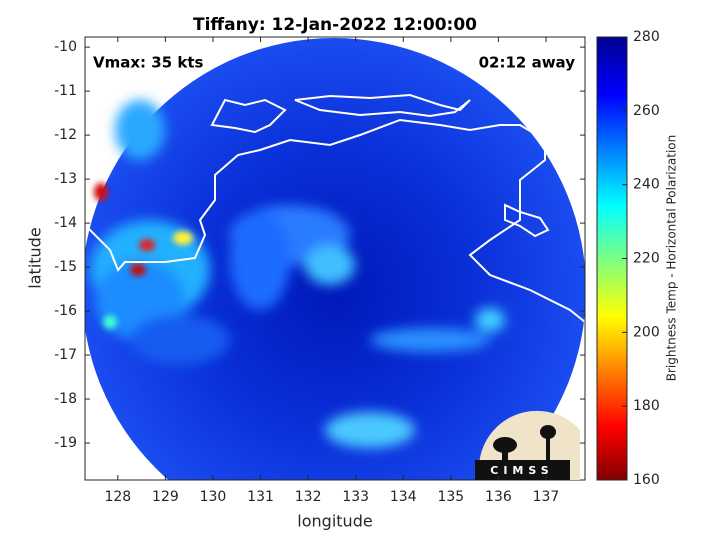 The width and height of the screenshot is (720, 544). What do you see at coordinates (35, 257) in the screenshot?
I see `y-axis-label: latitude` at bounding box center [35, 257].